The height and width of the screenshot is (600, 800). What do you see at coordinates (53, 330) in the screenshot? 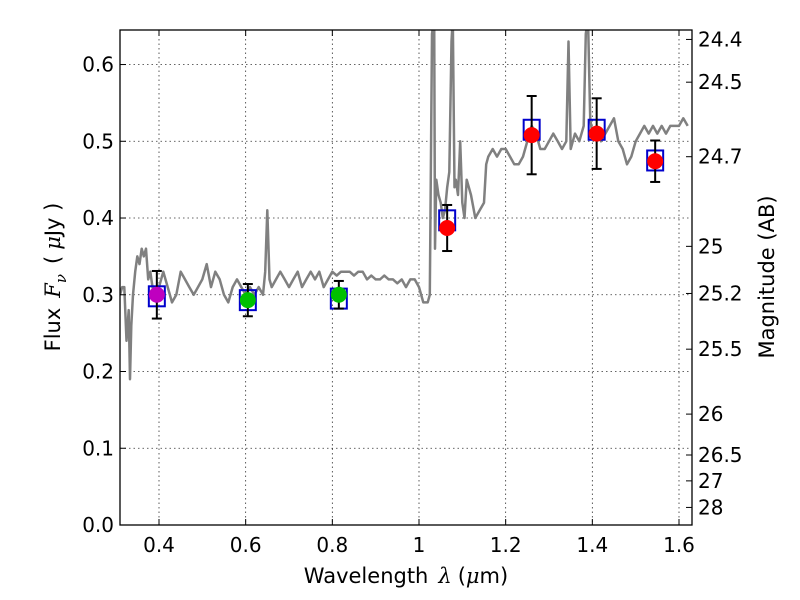
I see `y-axis-title-prefix: Flux` at bounding box center [53, 330].